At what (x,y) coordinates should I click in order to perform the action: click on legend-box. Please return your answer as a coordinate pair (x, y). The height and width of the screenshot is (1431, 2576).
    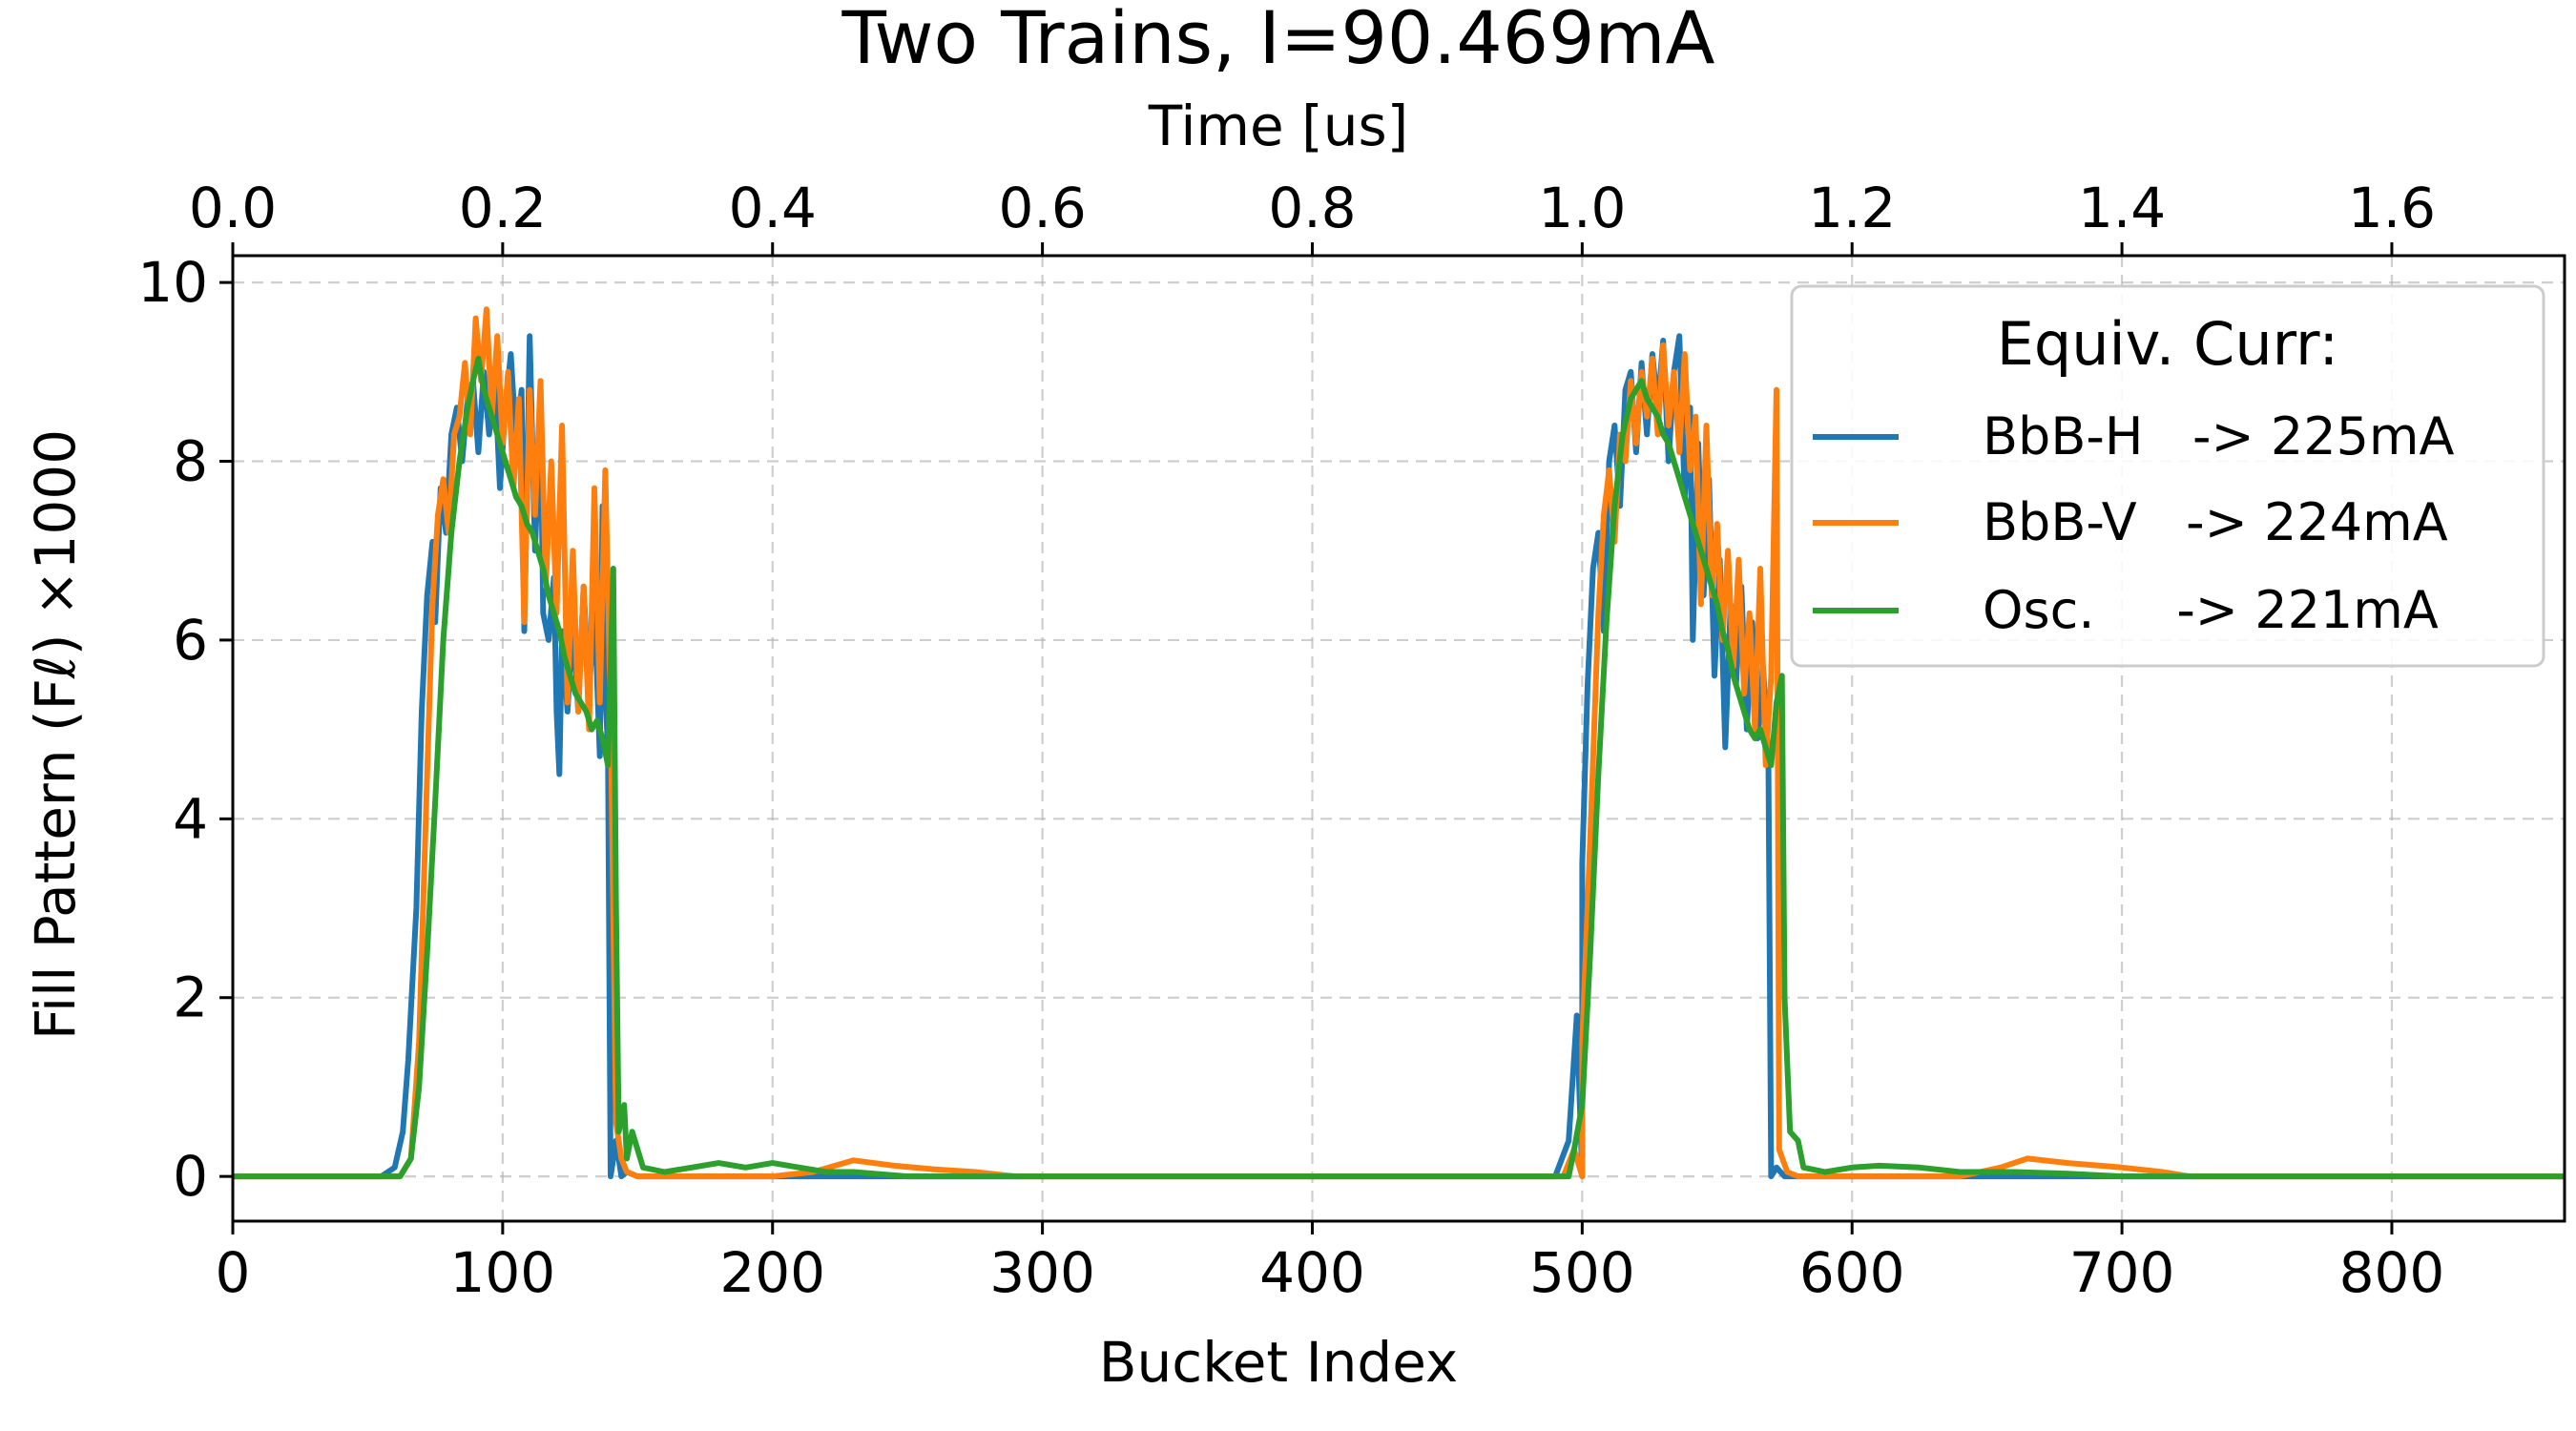
    Looking at the image, I should click on (2167, 476).